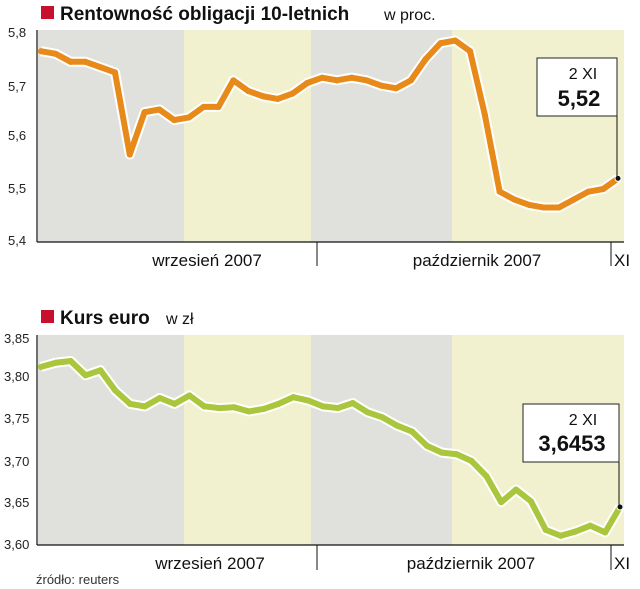 The image size is (640, 589). What do you see at coordinates (577, 117) in the screenshot?
I see `value-callout: 2 XI 5,52` at bounding box center [577, 117].